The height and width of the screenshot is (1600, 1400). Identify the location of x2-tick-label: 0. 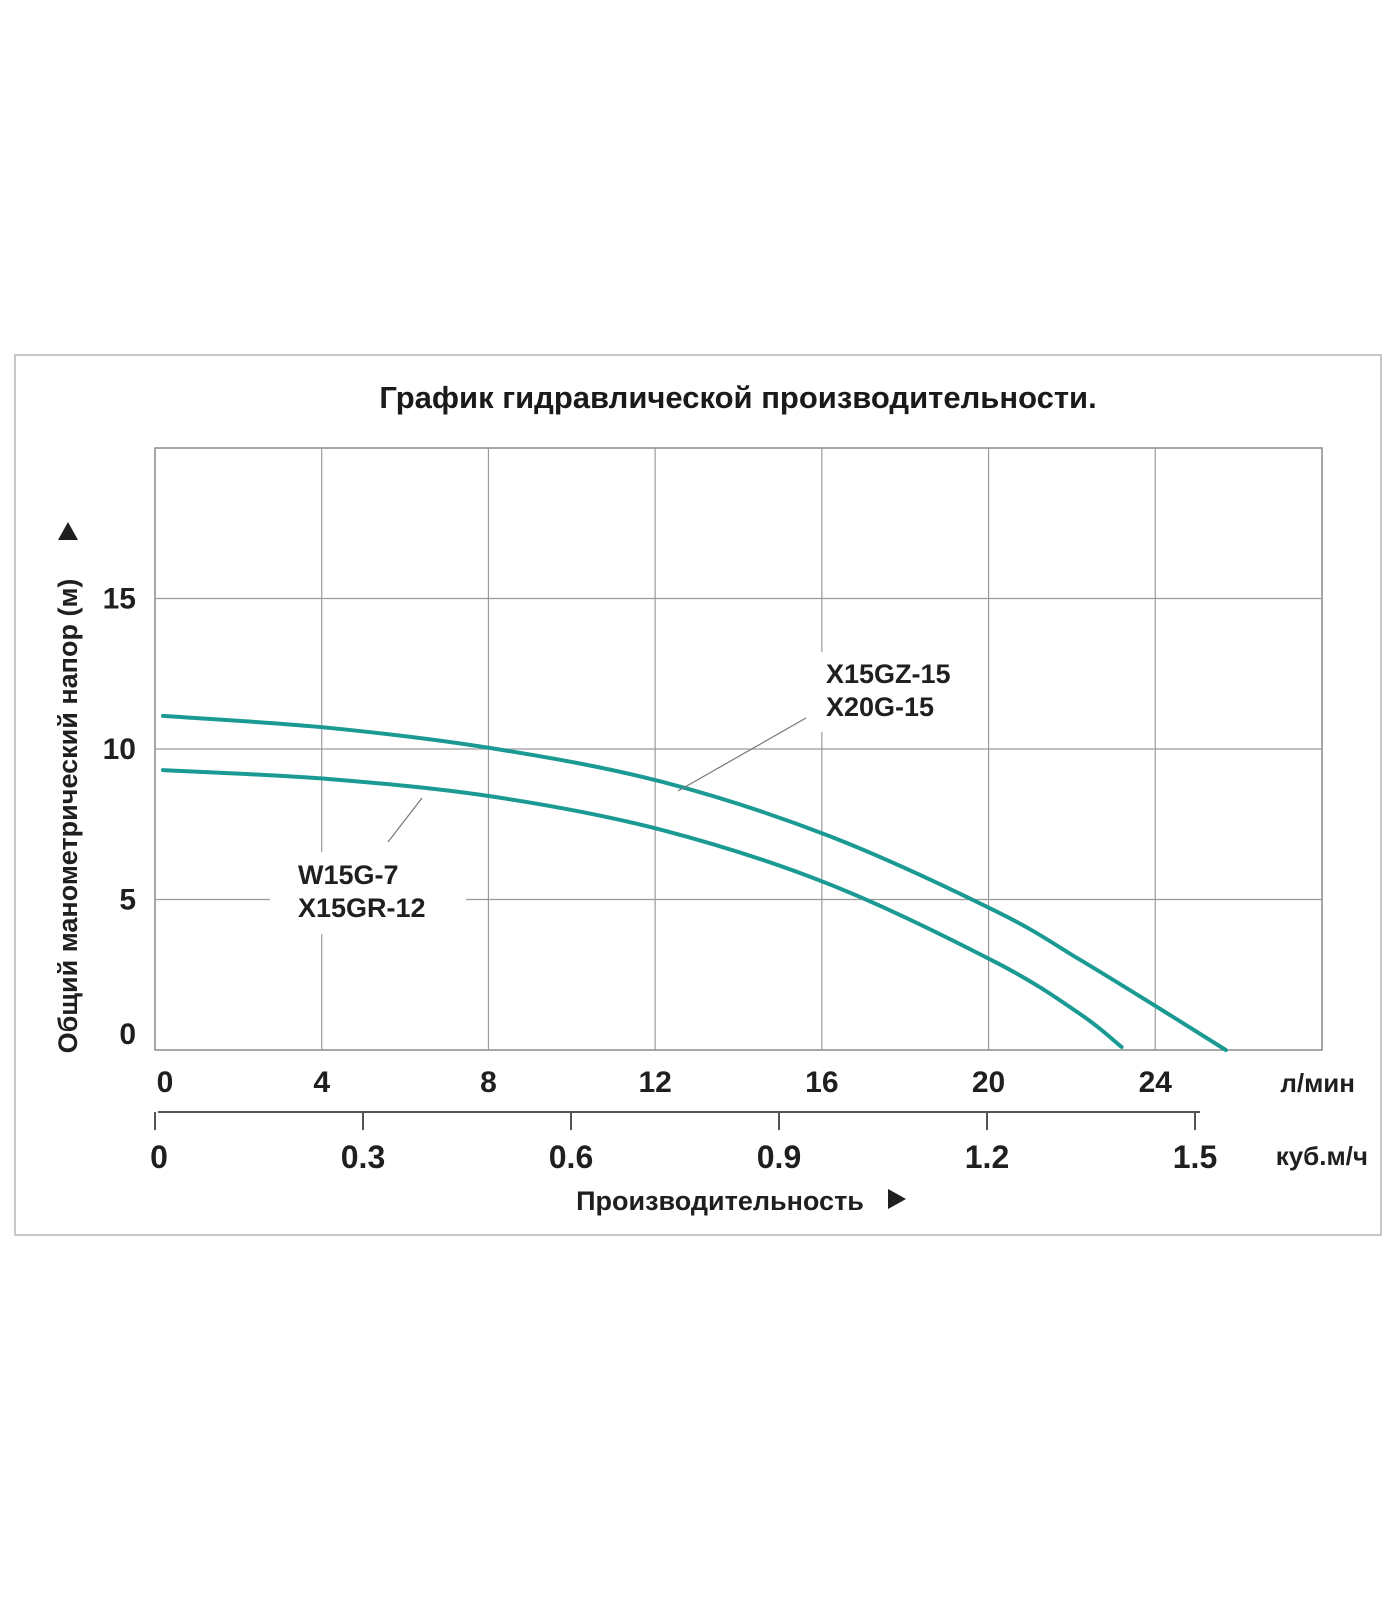
(159, 1157).